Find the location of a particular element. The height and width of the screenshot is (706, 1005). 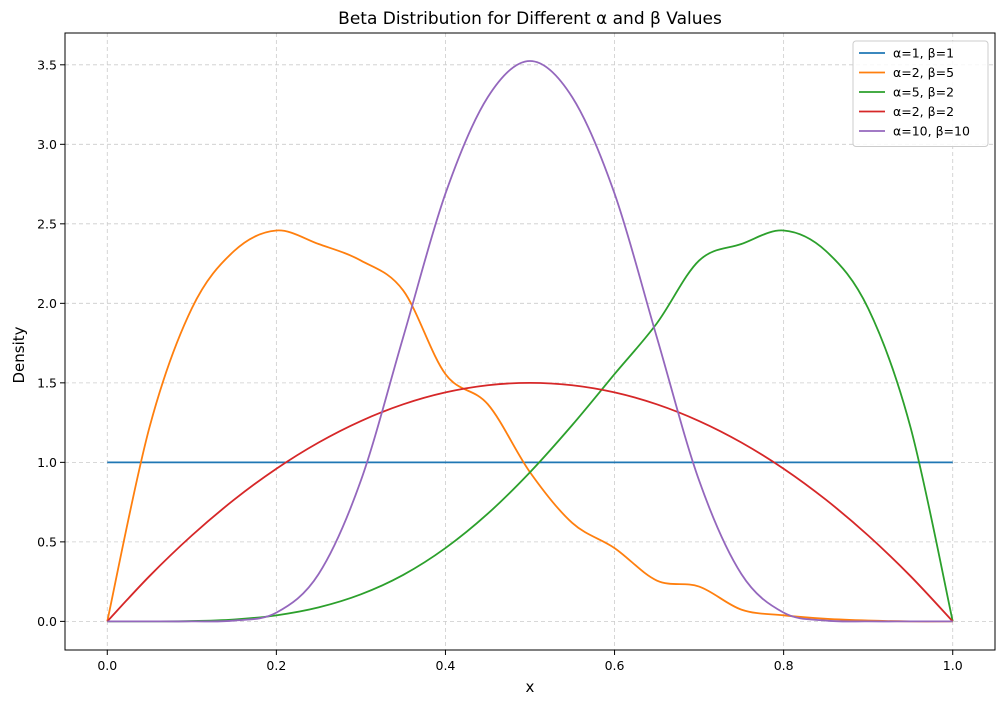

x-tick-label: 0.0 is located at coordinates (107, 665).